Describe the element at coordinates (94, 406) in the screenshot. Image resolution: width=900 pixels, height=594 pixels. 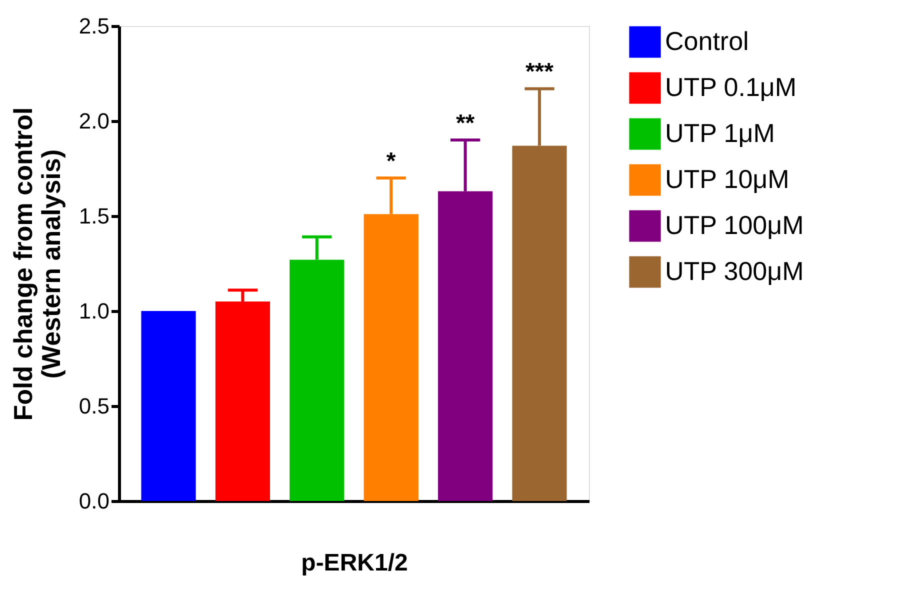
I see `y-tick-label: 0.5` at that location.